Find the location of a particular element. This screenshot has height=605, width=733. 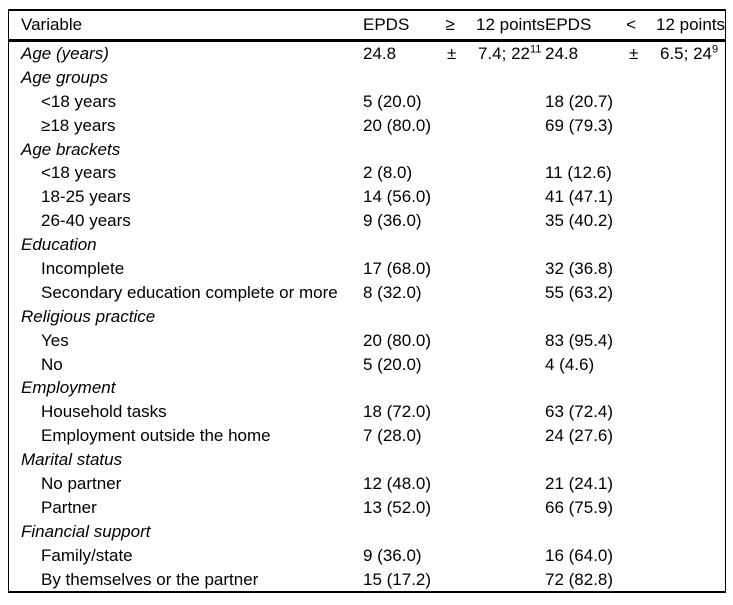

epds-ge12-cell: 15 (17.2) is located at coordinates (397, 579).